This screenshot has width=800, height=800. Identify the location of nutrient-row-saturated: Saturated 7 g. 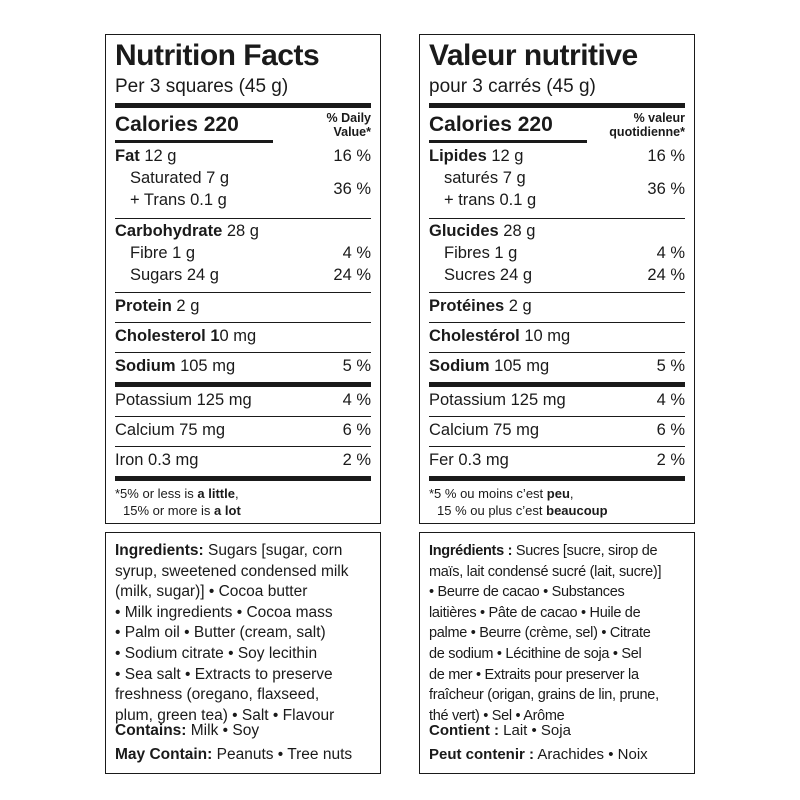
(180, 178).